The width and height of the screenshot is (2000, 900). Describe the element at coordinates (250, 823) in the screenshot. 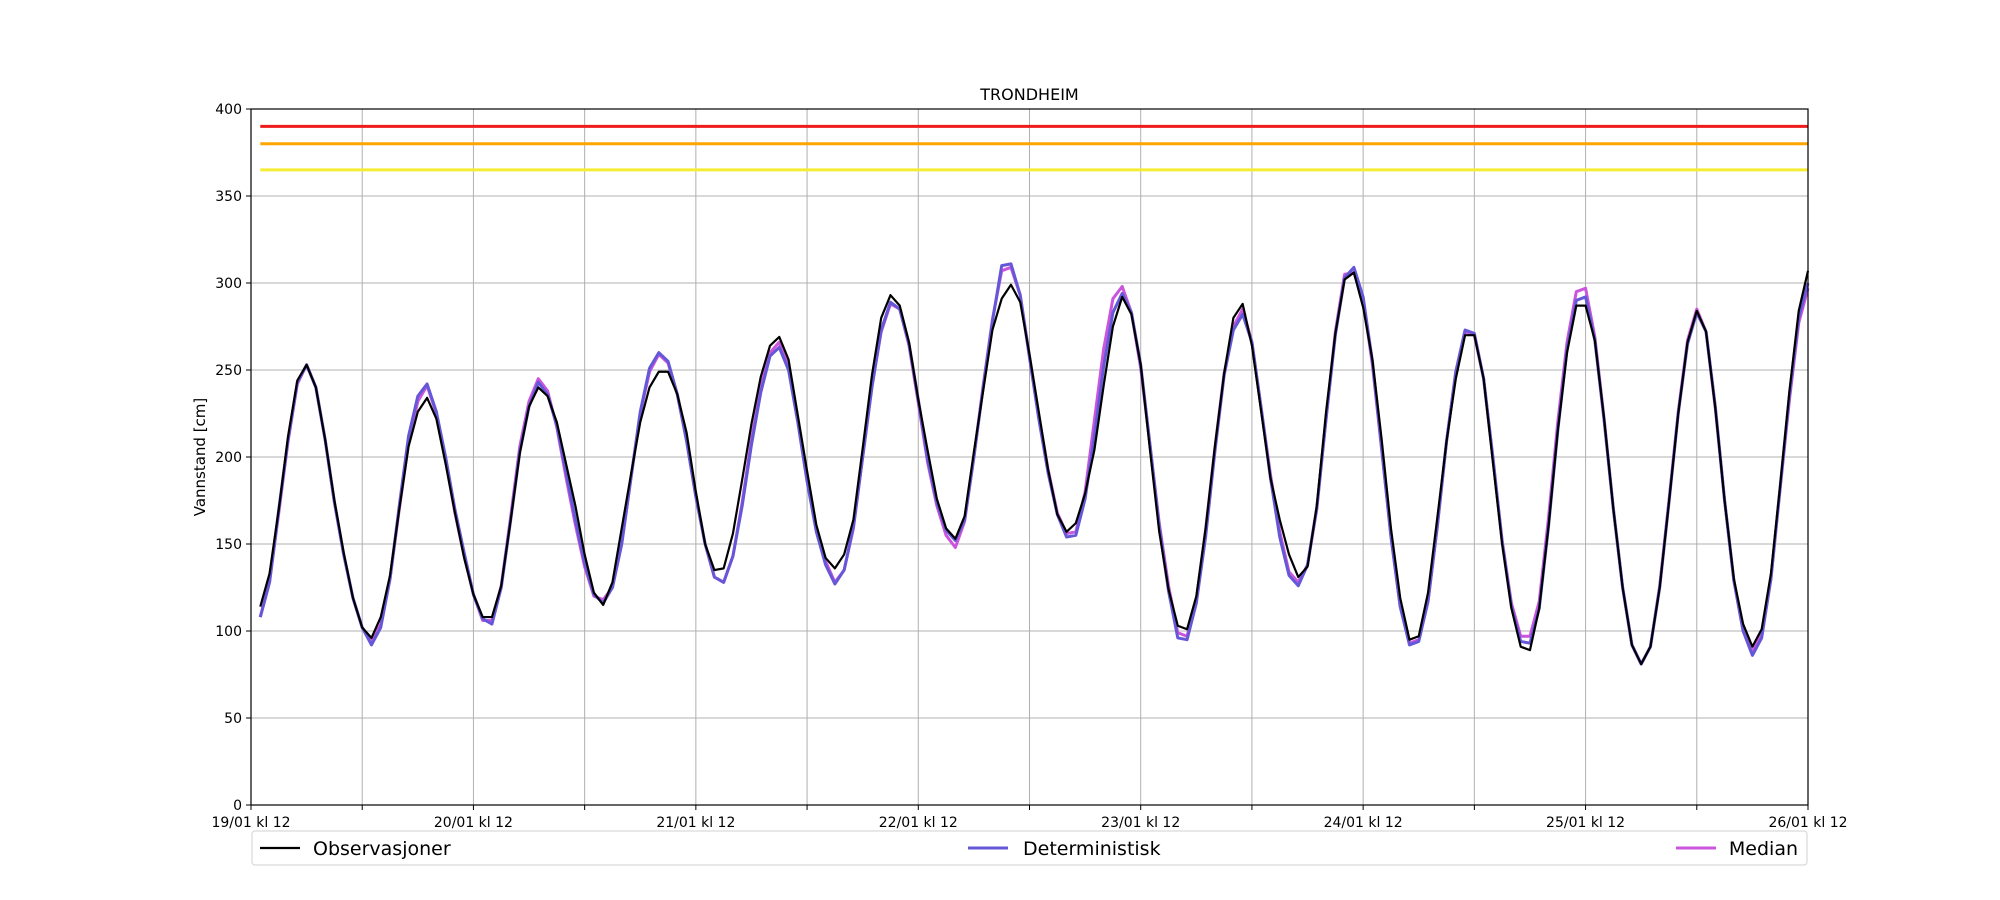

I see `x-tick-label: 19/01 kl 12` at that location.